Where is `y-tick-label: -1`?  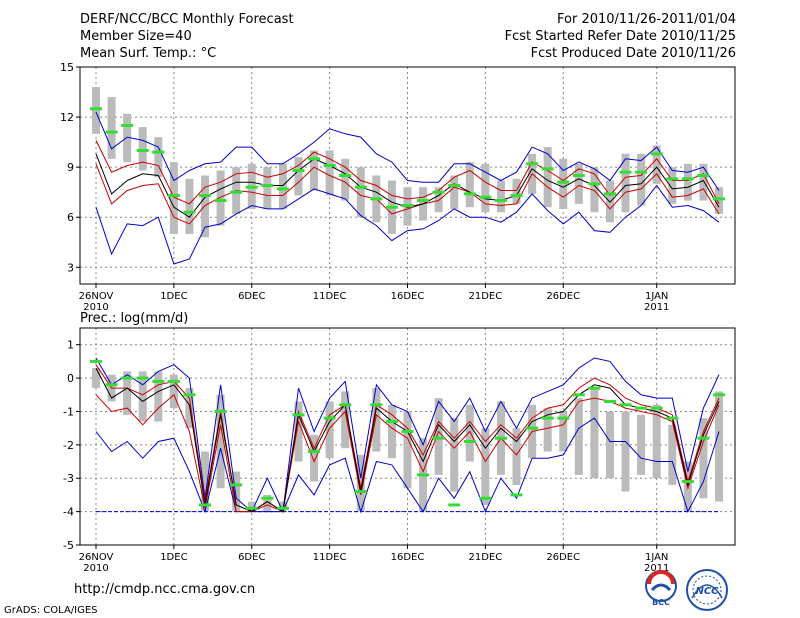 y-tick-label: -1 is located at coordinates (68, 411).